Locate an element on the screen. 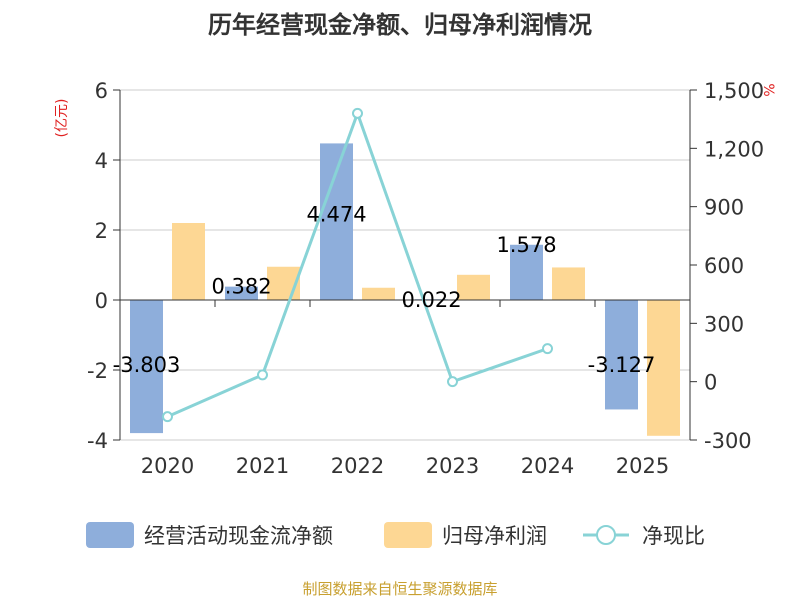 This screenshot has width=800, height=604. right-tick-label: 1,200 is located at coordinates (734, 149).